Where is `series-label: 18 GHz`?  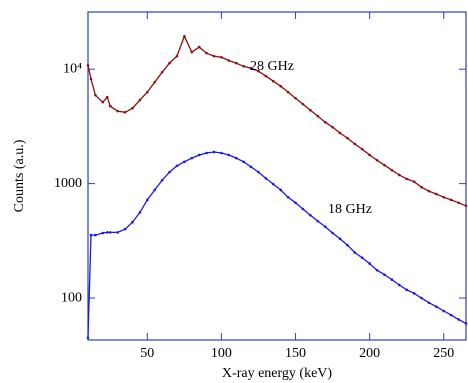
series-label: 18 GHz is located at coordinates (350, 209).